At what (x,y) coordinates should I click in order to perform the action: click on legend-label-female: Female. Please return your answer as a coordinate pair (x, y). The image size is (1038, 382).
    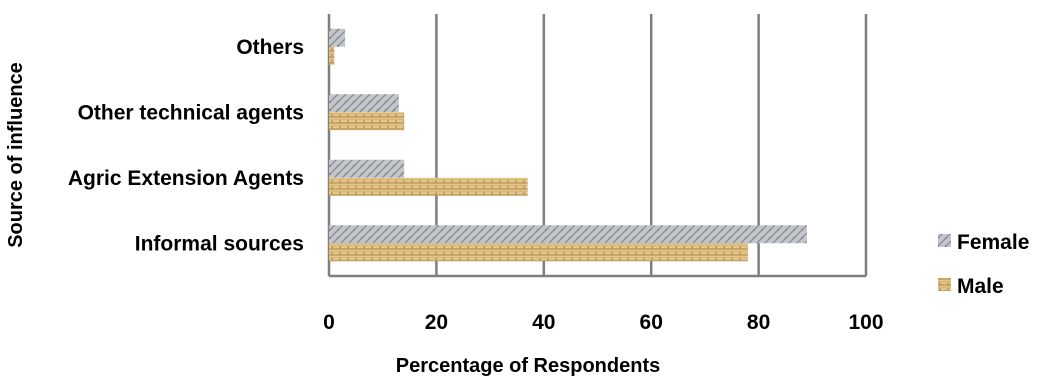
    Looking at the image, I should click on (993, 242).